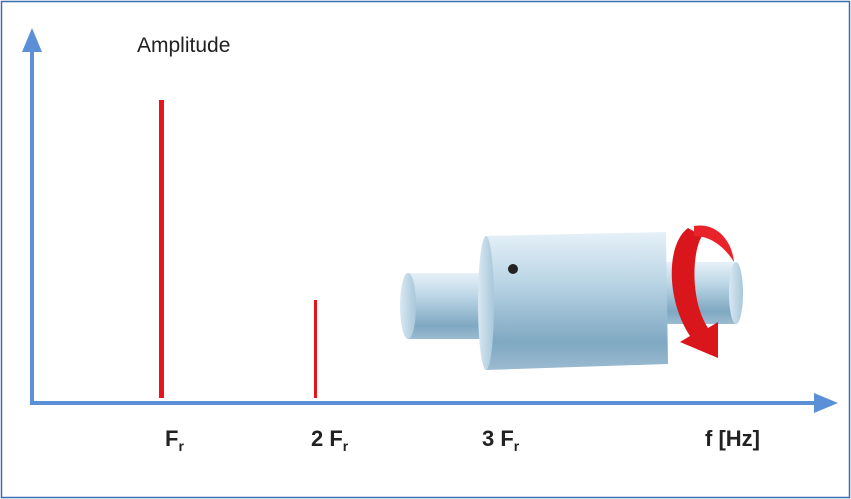  What do you see at coordinates (32, 40) in the screenshot?
I see `y-axis-arrow` at bounding box center [32, 40].